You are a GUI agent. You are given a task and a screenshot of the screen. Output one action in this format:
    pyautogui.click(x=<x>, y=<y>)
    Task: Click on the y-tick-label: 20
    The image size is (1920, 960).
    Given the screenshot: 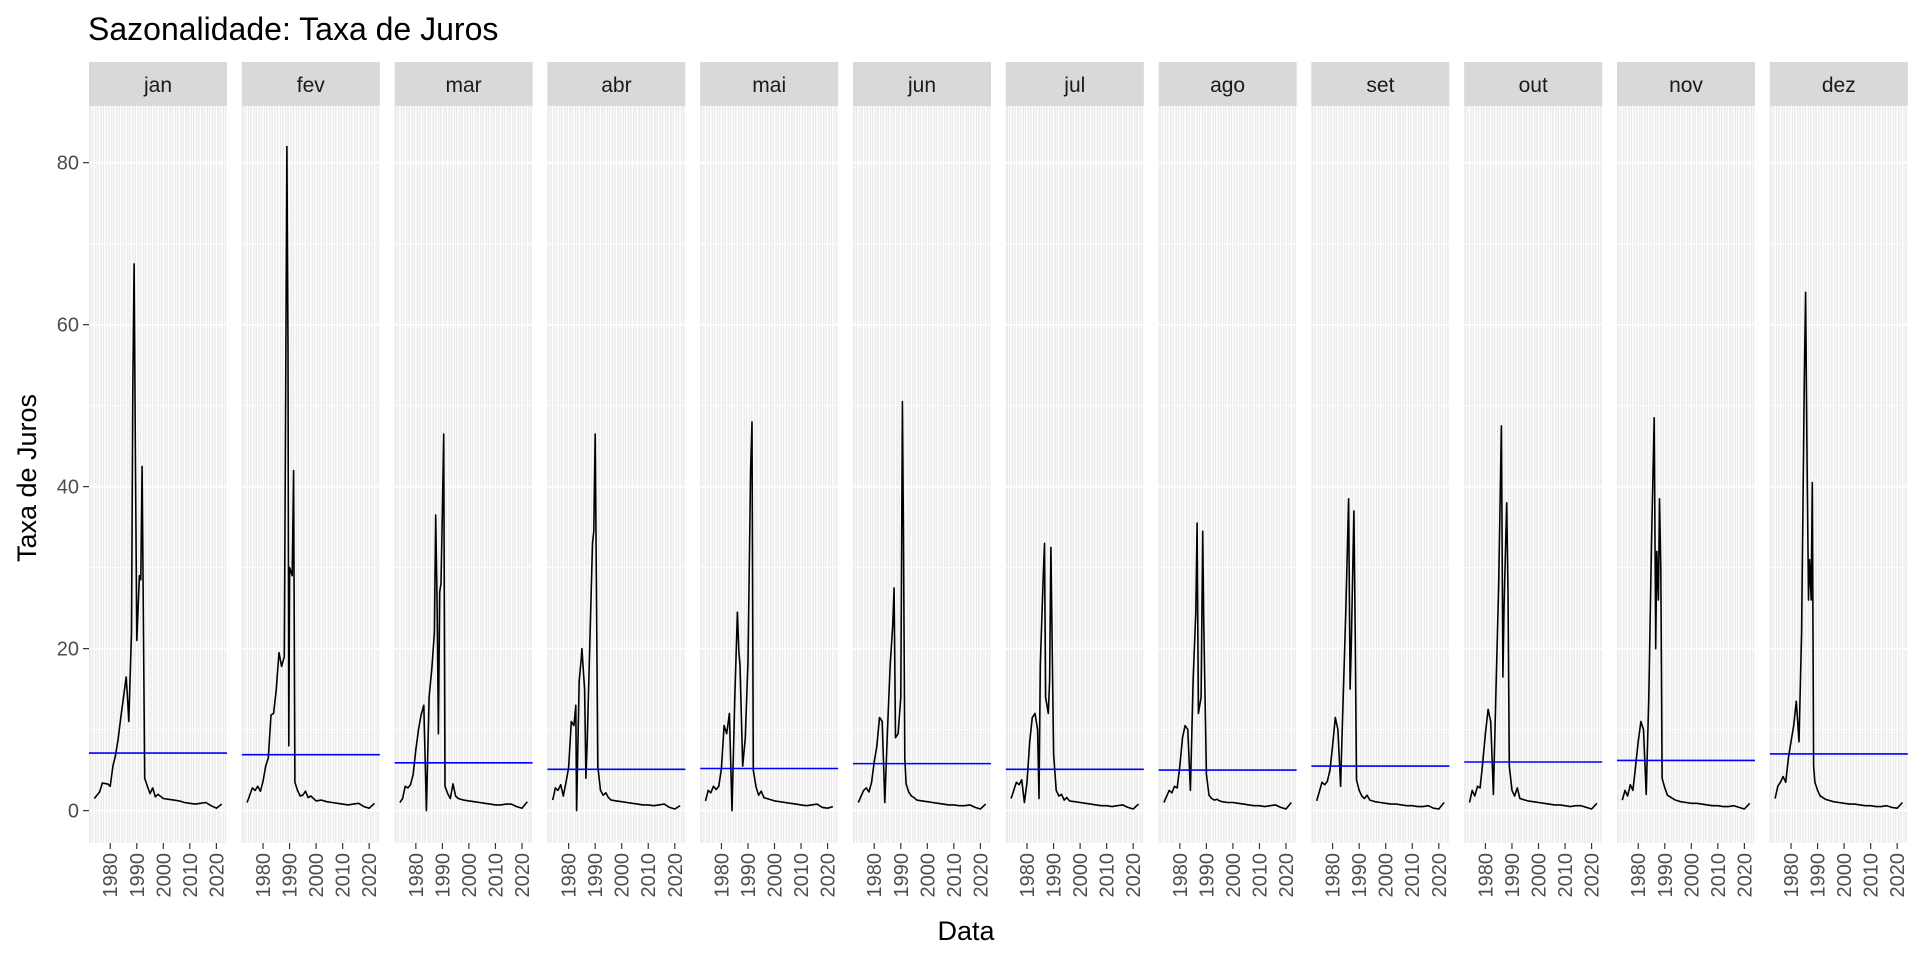 What is the action you would take?
    pyautogui.click(x=68, y=650)
    